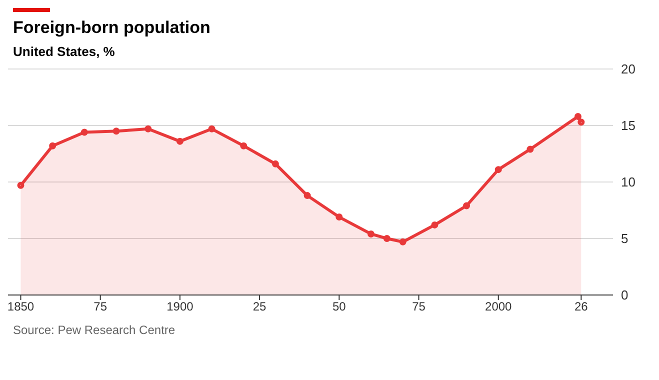  Describe the element at coordinates (339, 307) in the screenshot. I see `x-tick-label: 50` at that location.